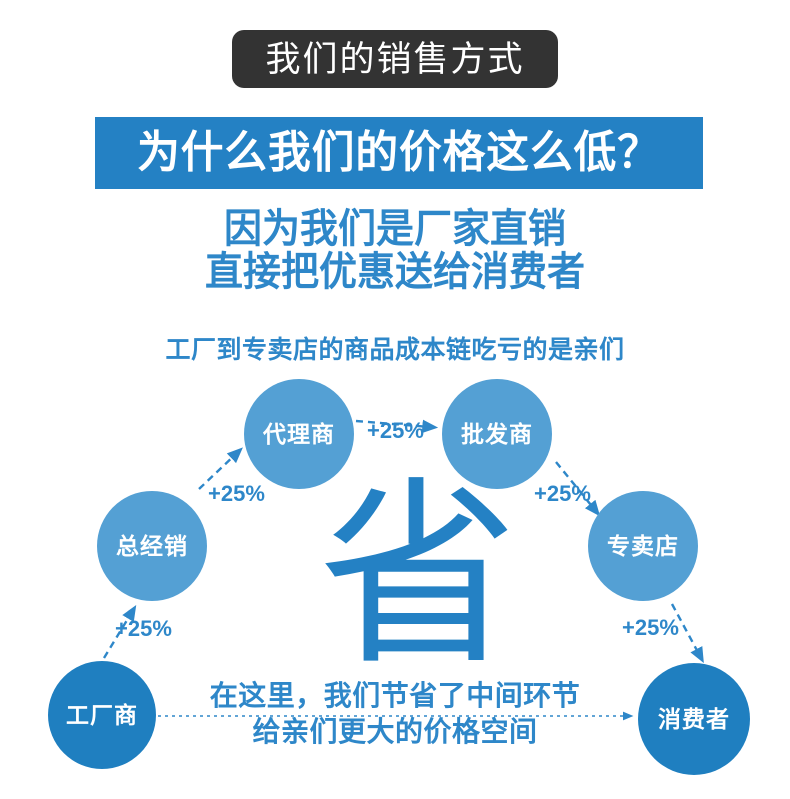 The width and height of the screenshot is (790, 799). Describe the element at coordinates (687, 633) in the screenshot. I see `arrow-store-to-consumer` at that location.